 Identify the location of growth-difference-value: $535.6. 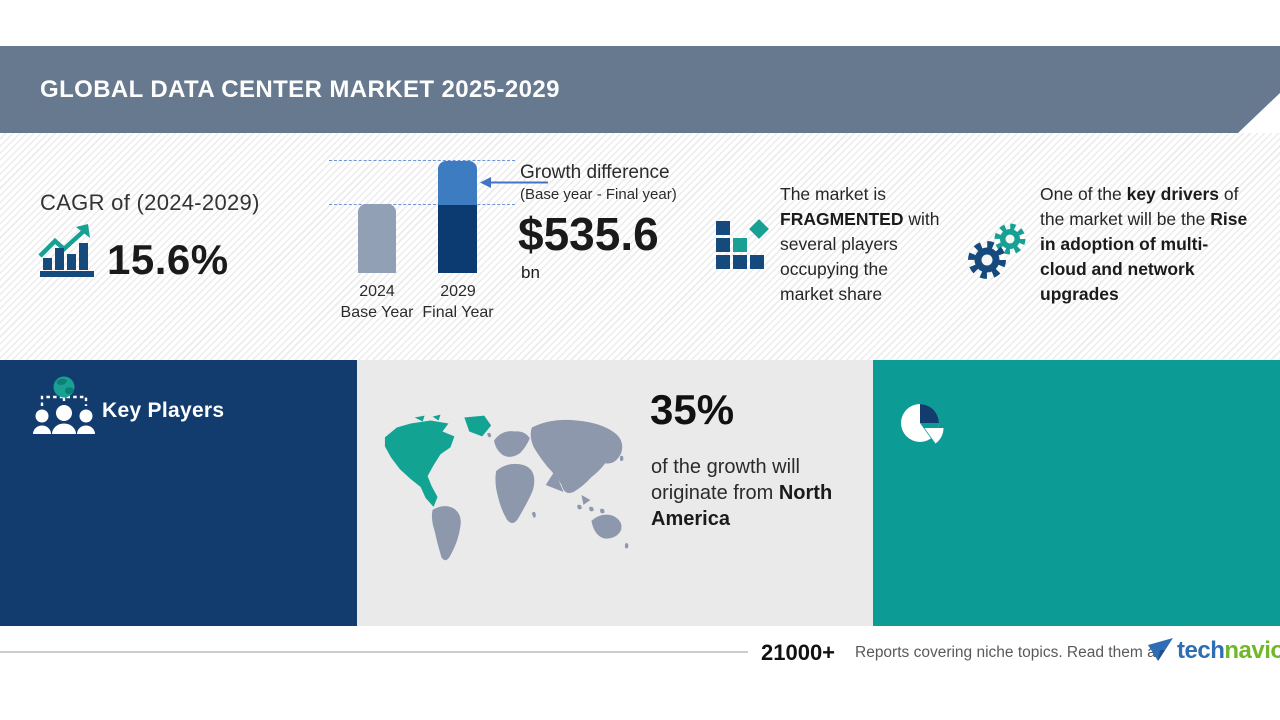
(588, 234).